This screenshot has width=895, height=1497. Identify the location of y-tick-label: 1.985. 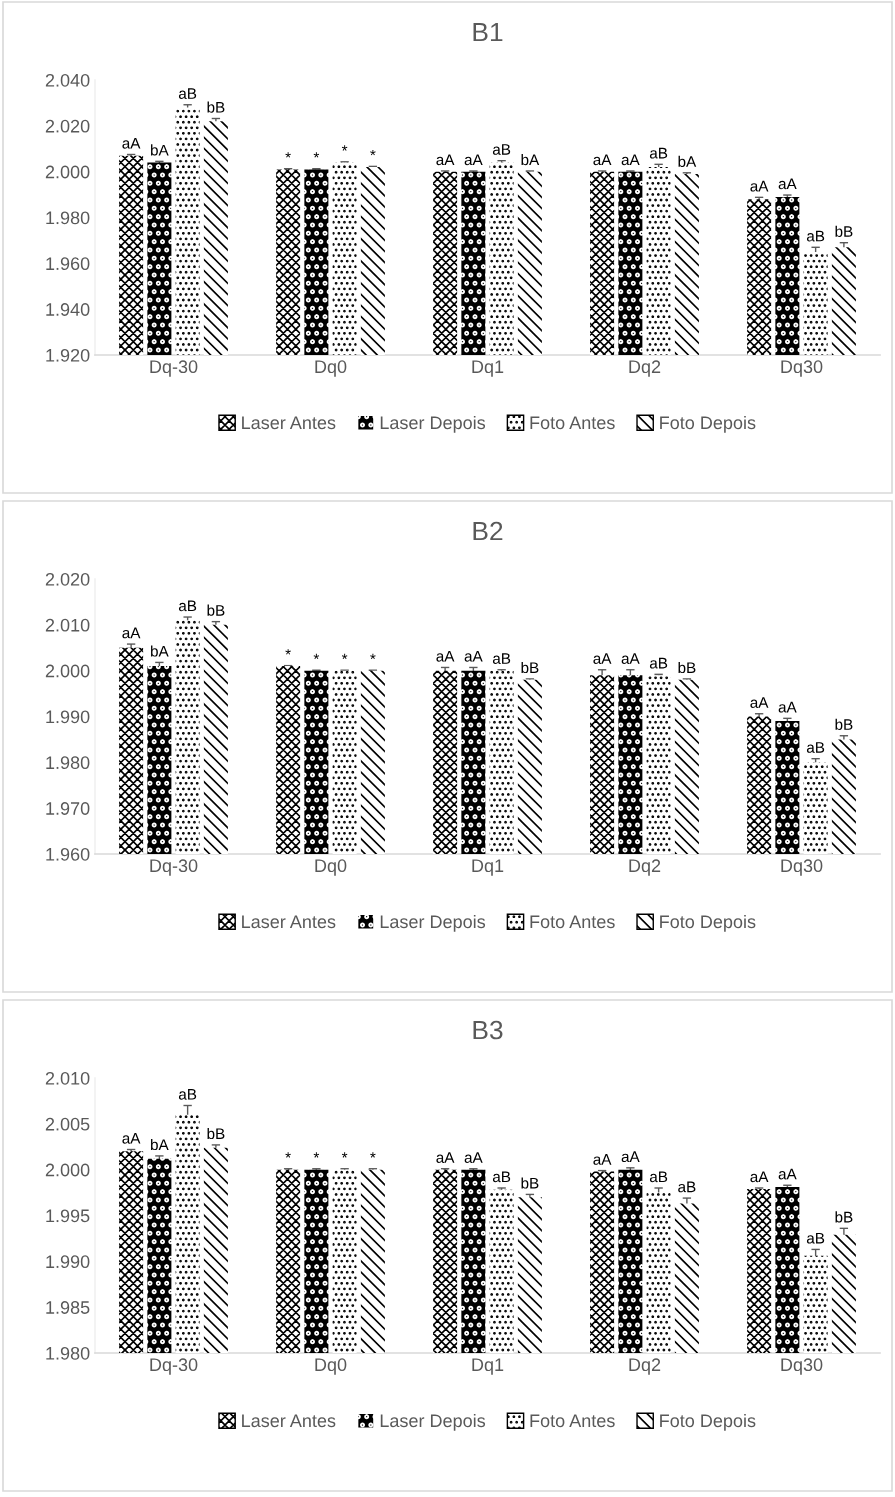
(68, 1307).